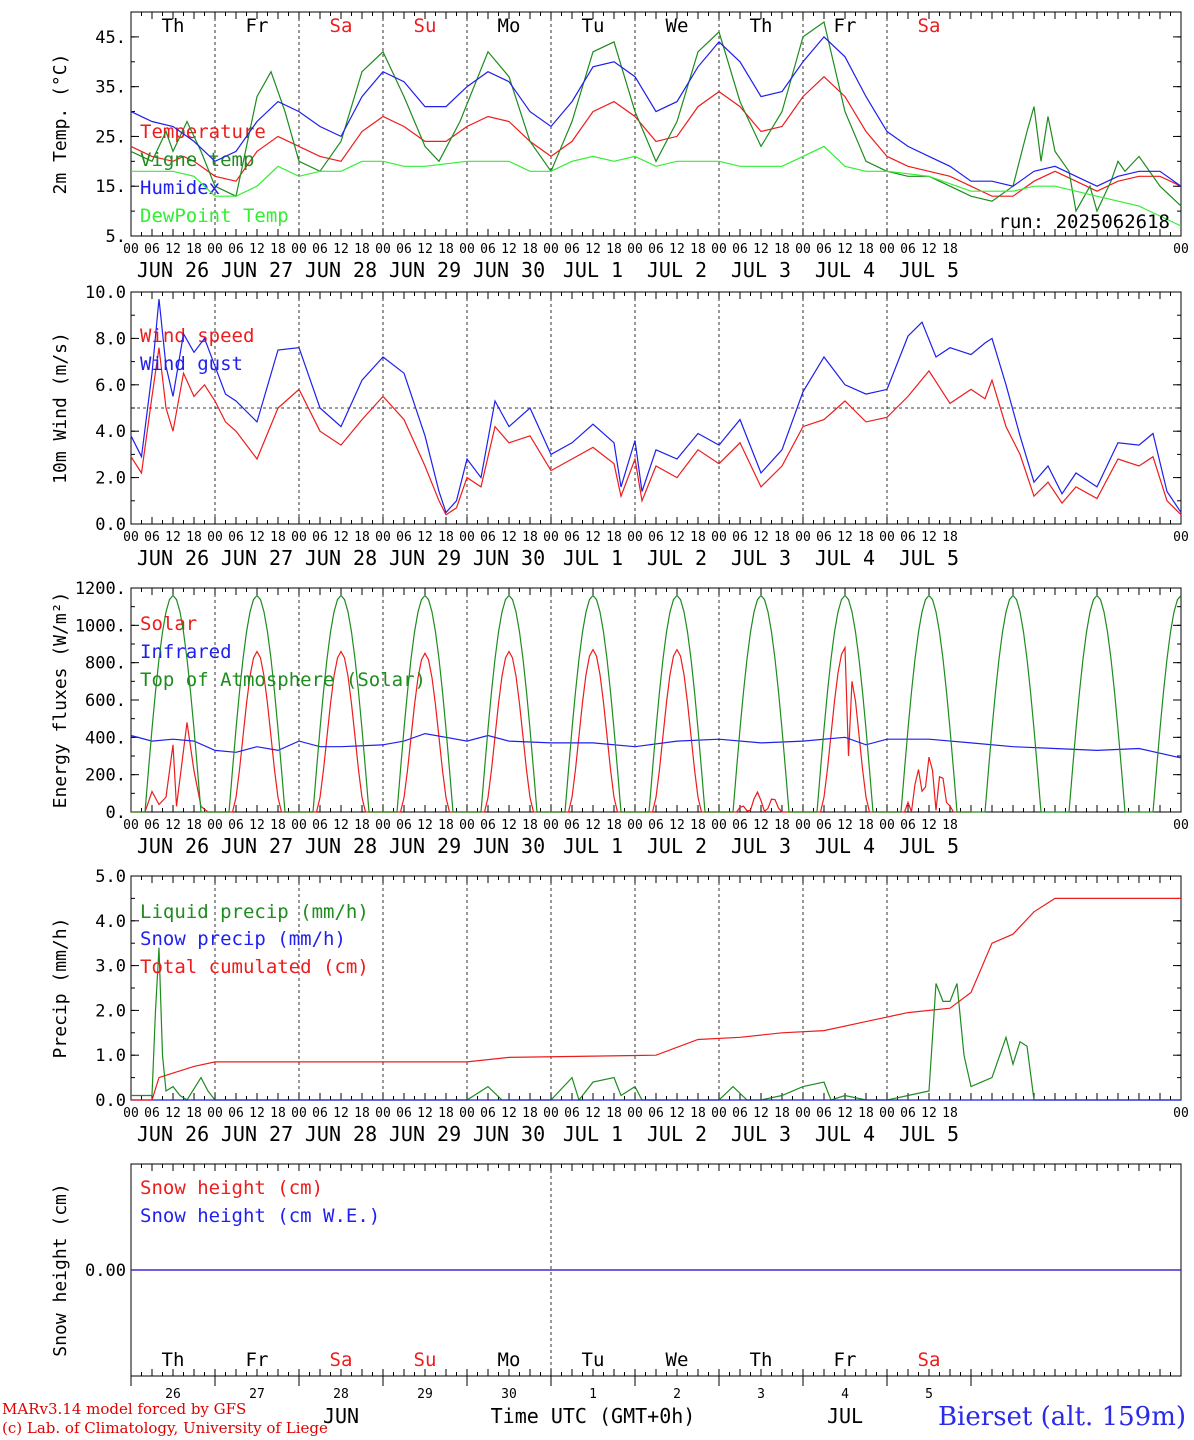  What do you see at coordinates (110, 967) in the screenshot?
I see `y-tick-label: 3.0` at bounding box center [110, 967].